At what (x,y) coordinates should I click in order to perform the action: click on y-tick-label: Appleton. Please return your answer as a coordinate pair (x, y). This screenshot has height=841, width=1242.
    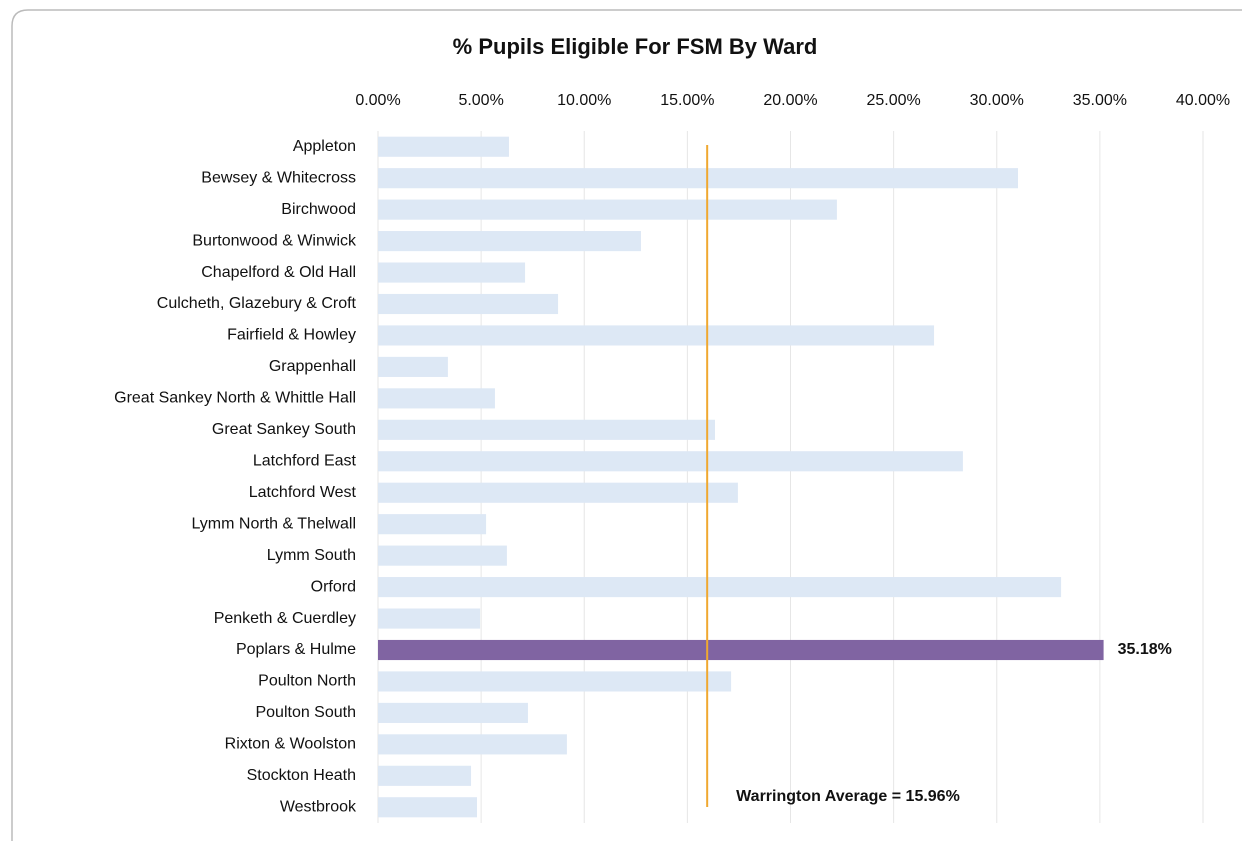
    Looking at the image, I should click on (324, 146).